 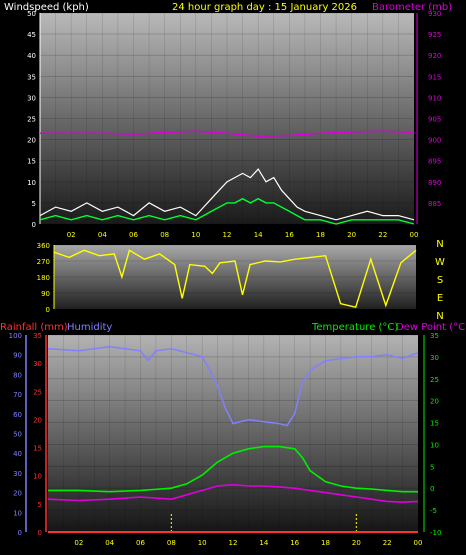 I want to click on windspeed-axis-label: Windspeed (kph), so click(x=46, y=7).